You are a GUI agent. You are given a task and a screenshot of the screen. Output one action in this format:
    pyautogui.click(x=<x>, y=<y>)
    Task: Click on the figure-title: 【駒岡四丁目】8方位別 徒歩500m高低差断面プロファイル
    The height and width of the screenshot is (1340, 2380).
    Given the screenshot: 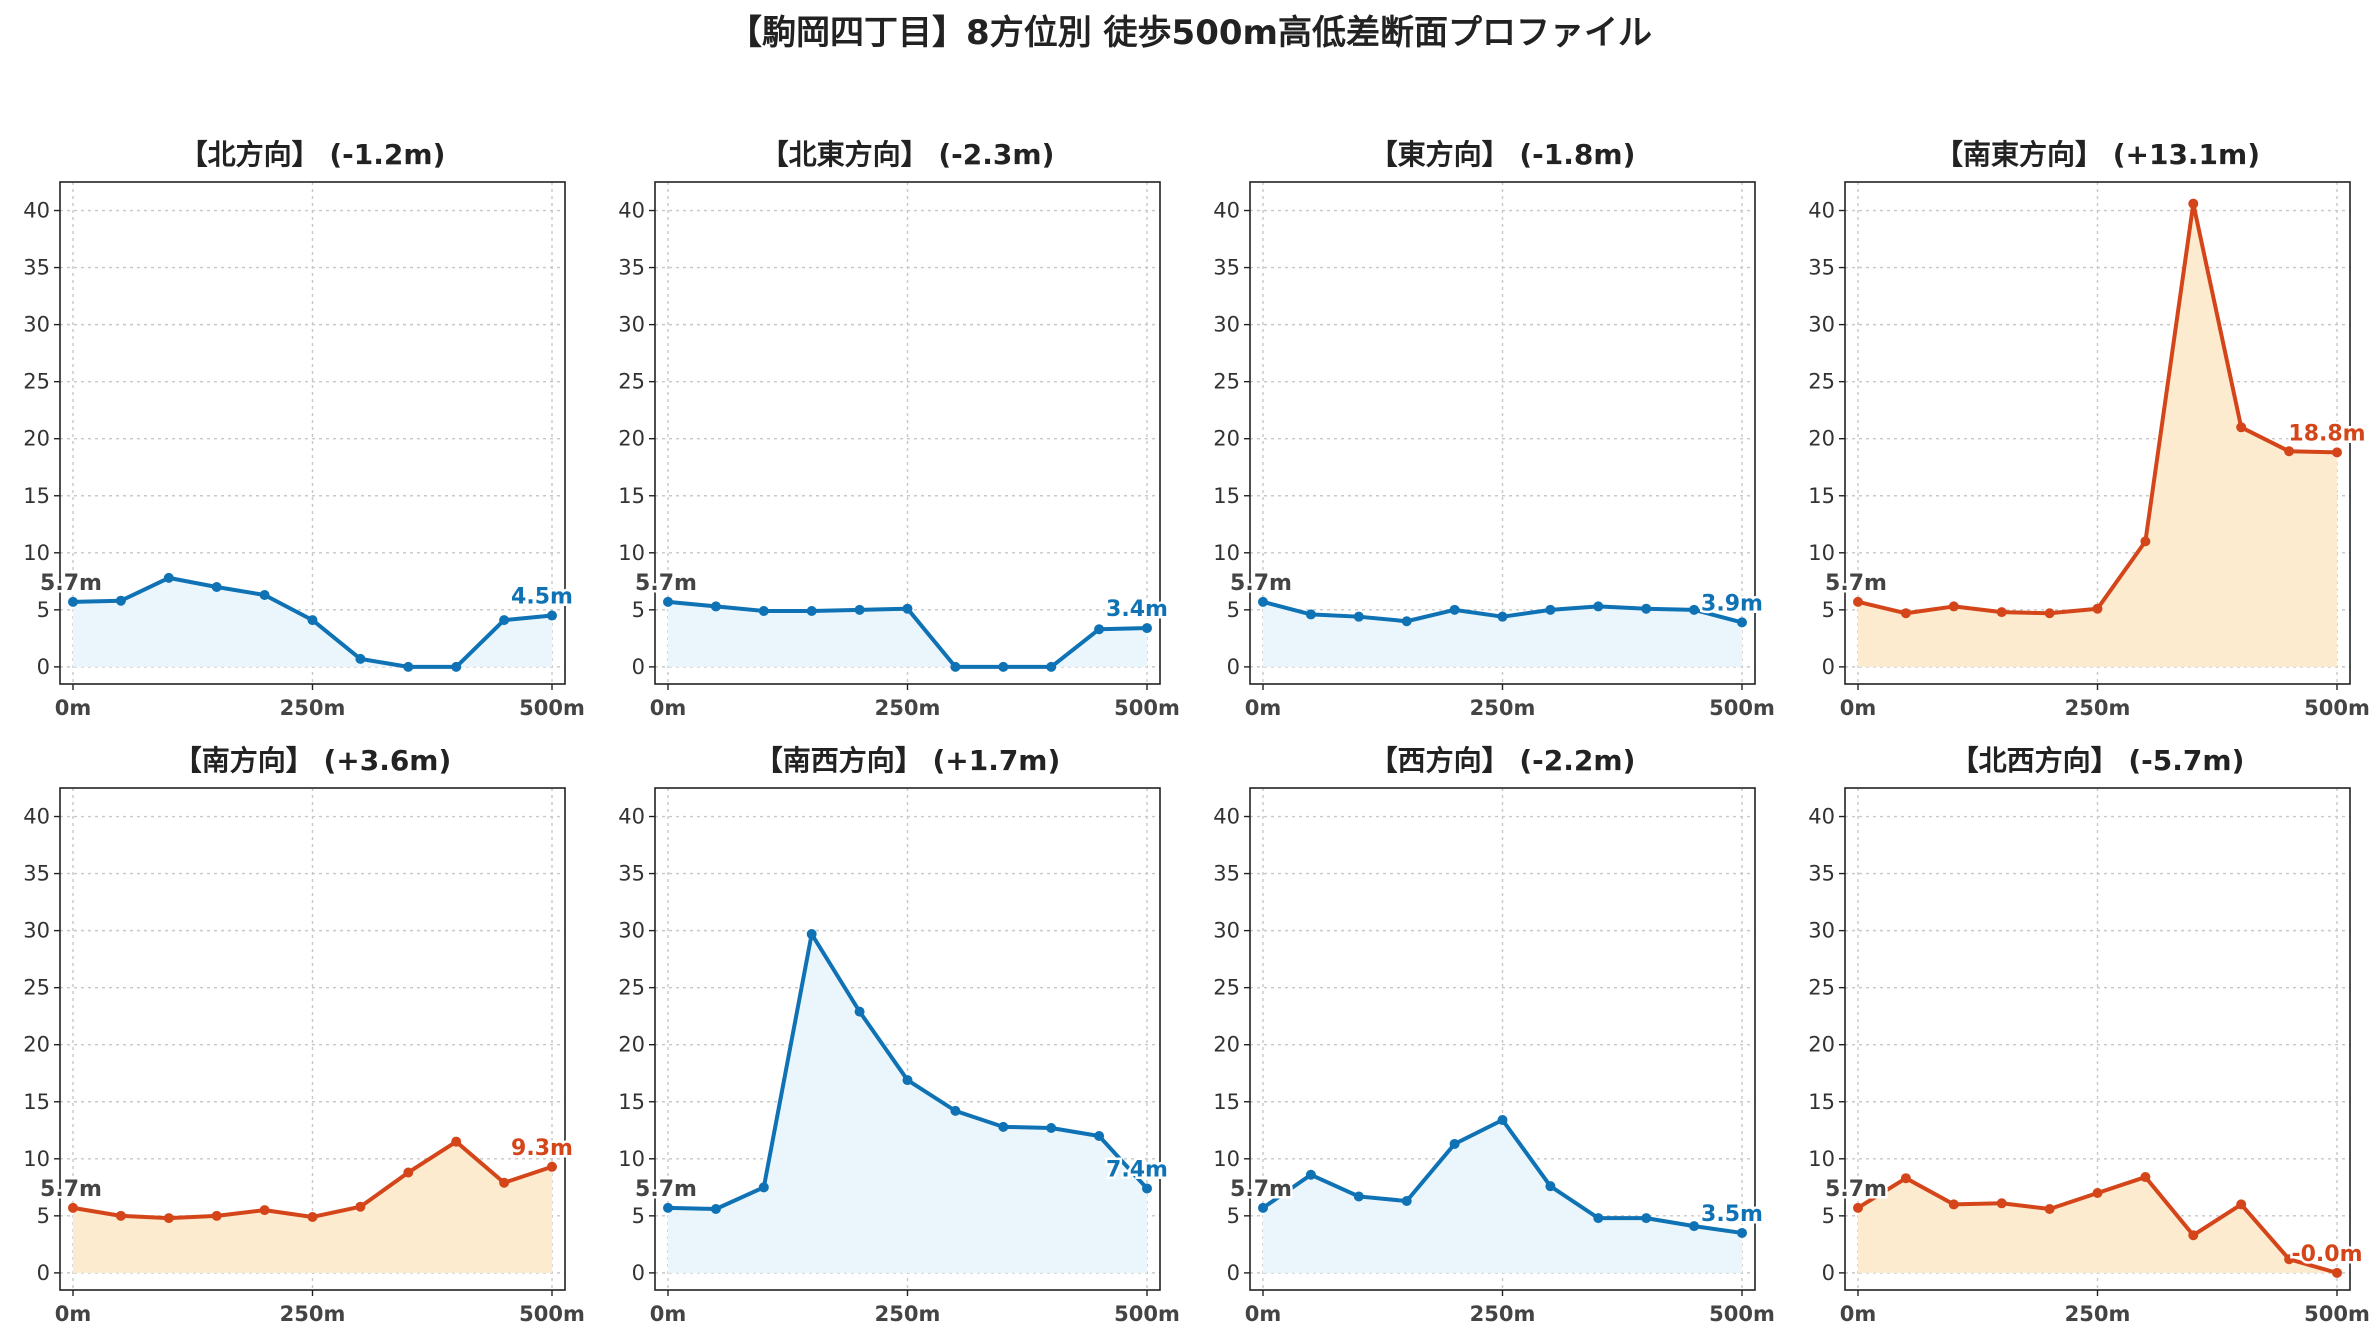 What is the action you would take?
    pyautogui.click(x=1190, y=33)
    